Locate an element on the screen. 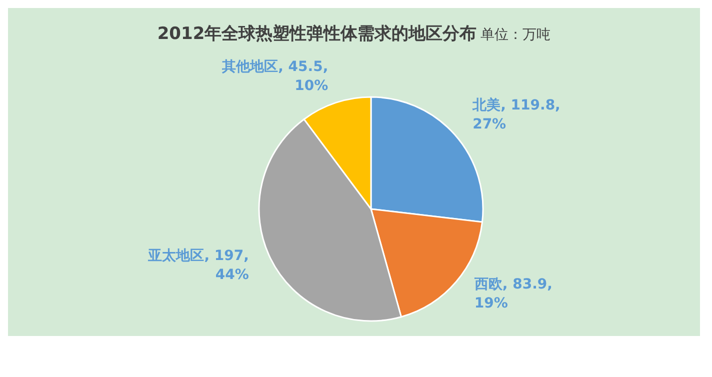 This screenshot has width=712, height=377. chart-title: 2012年全球热塑性弹性体需求的地区分布 is located at coordinates (317, 34).